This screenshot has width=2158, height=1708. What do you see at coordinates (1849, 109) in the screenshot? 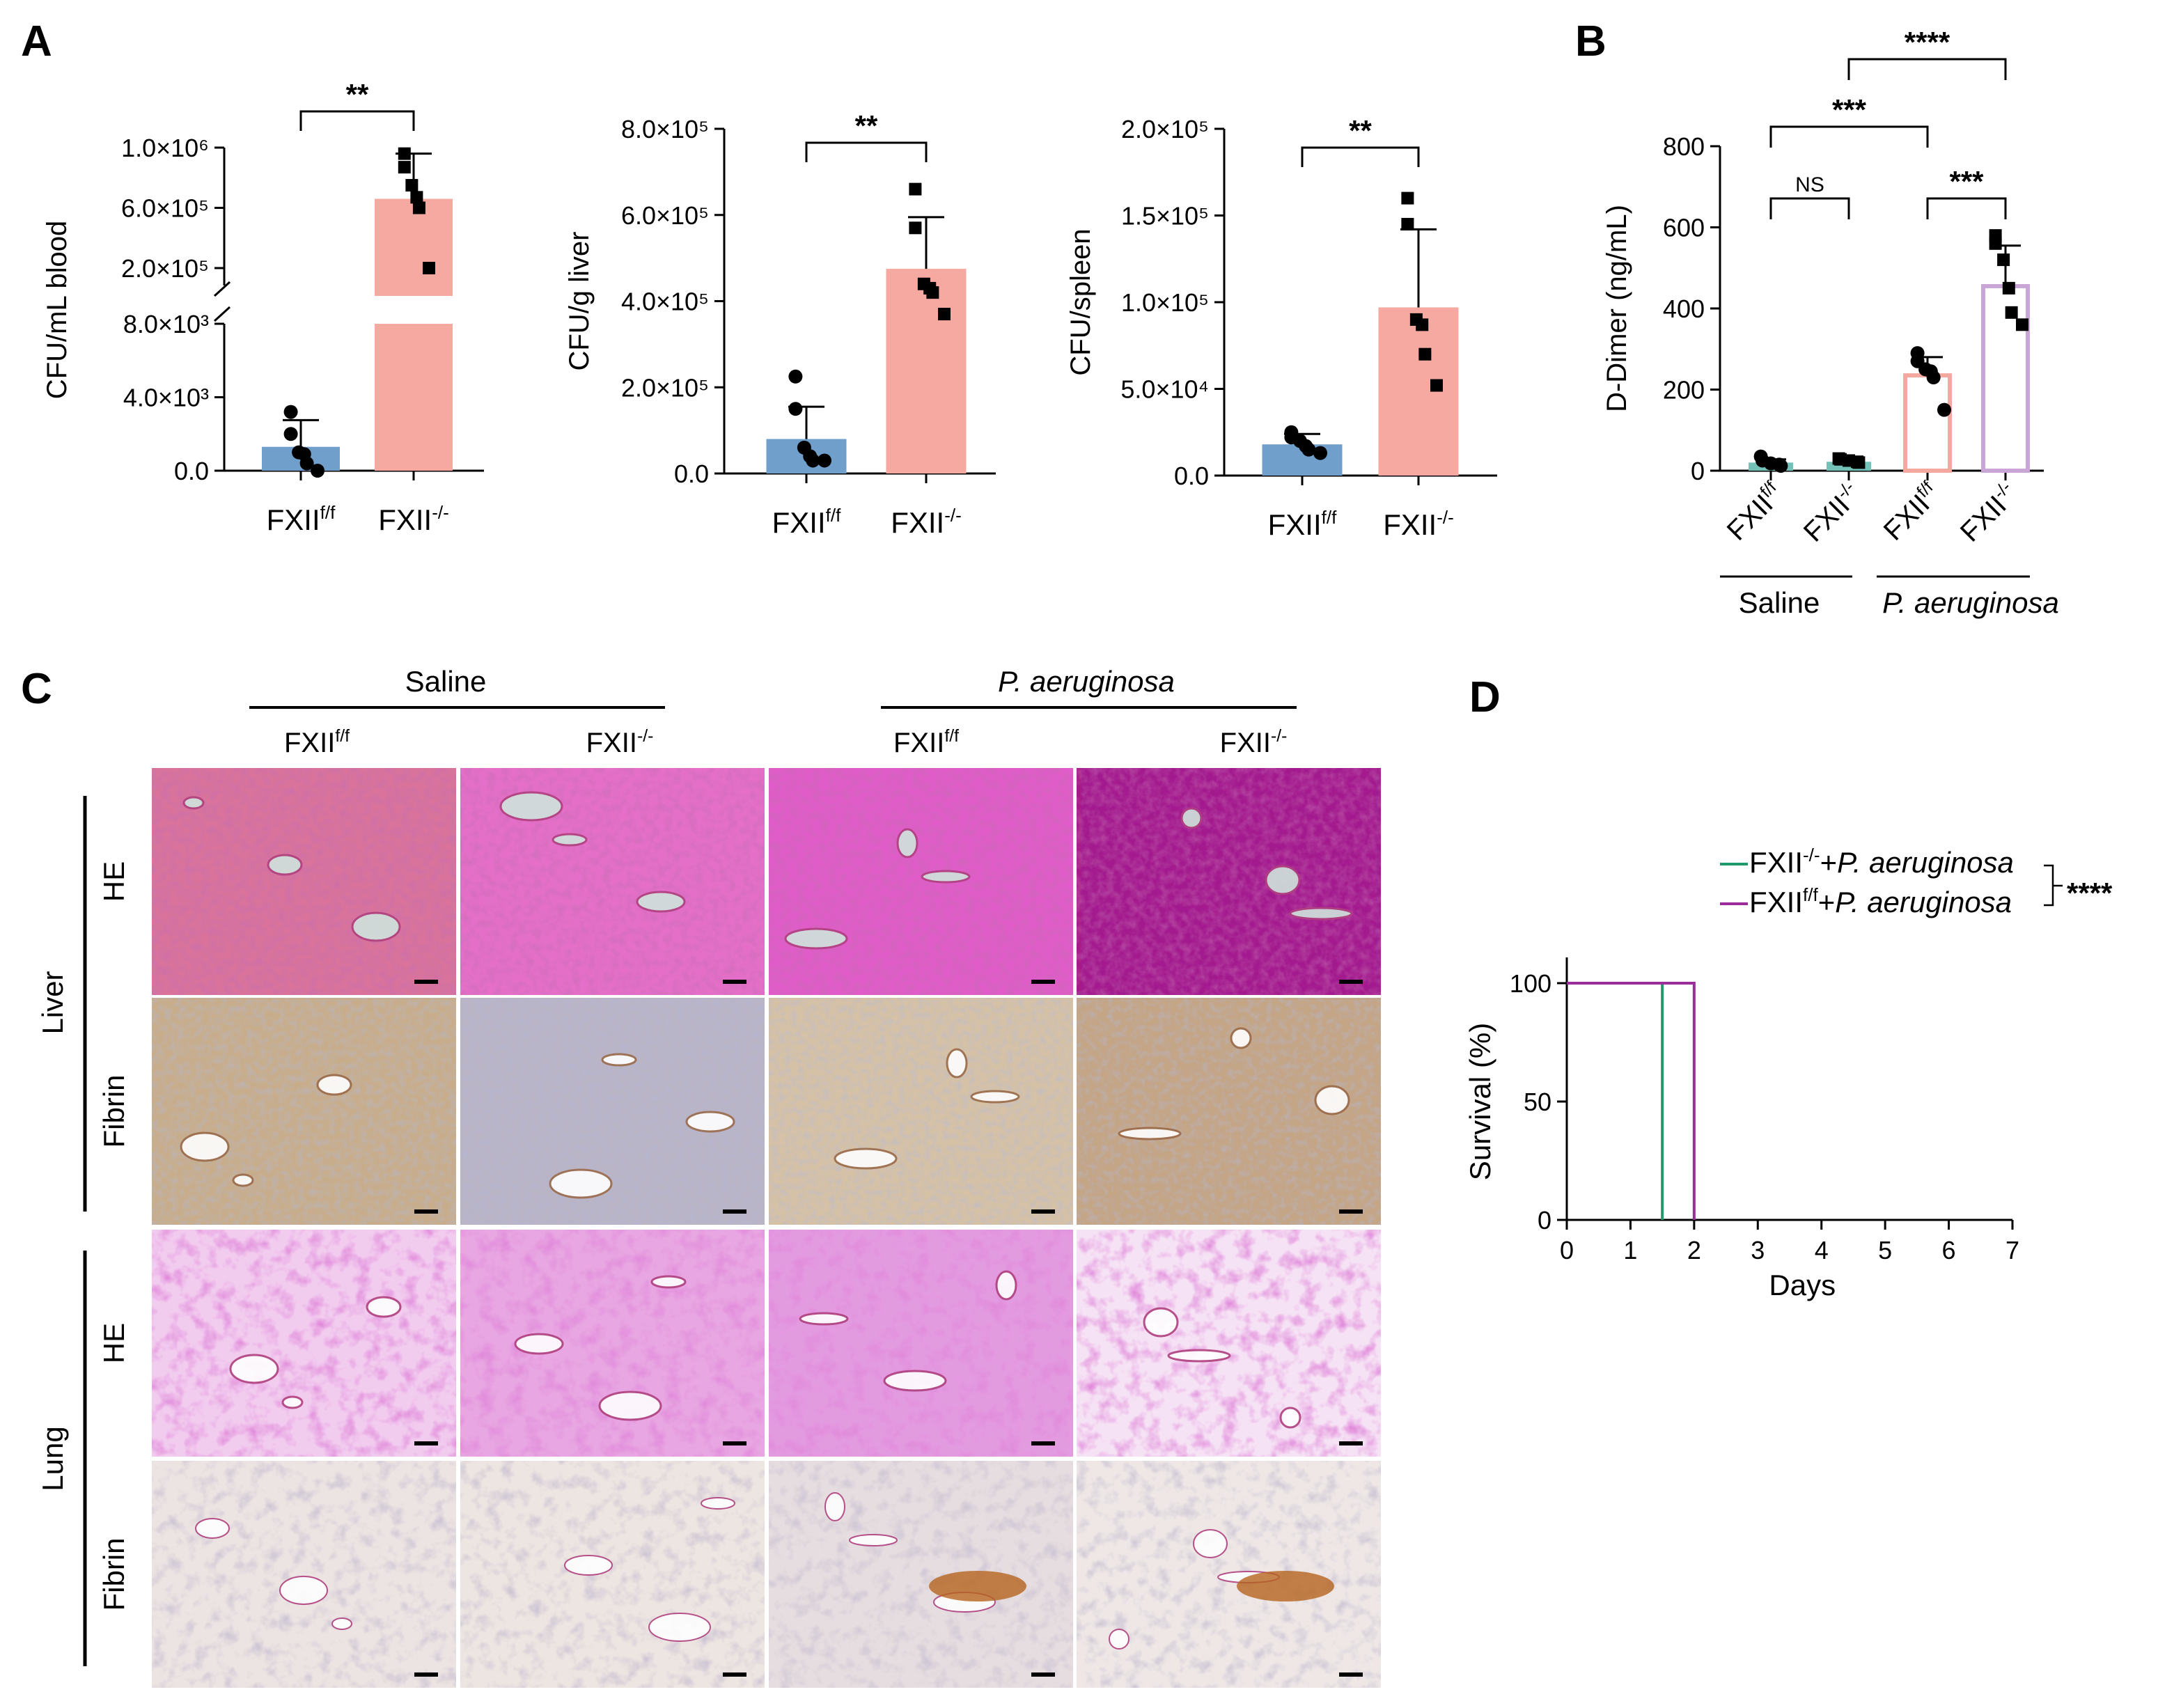
I see `comparison-ff-label: ***` at bounding box center [1849, 109].